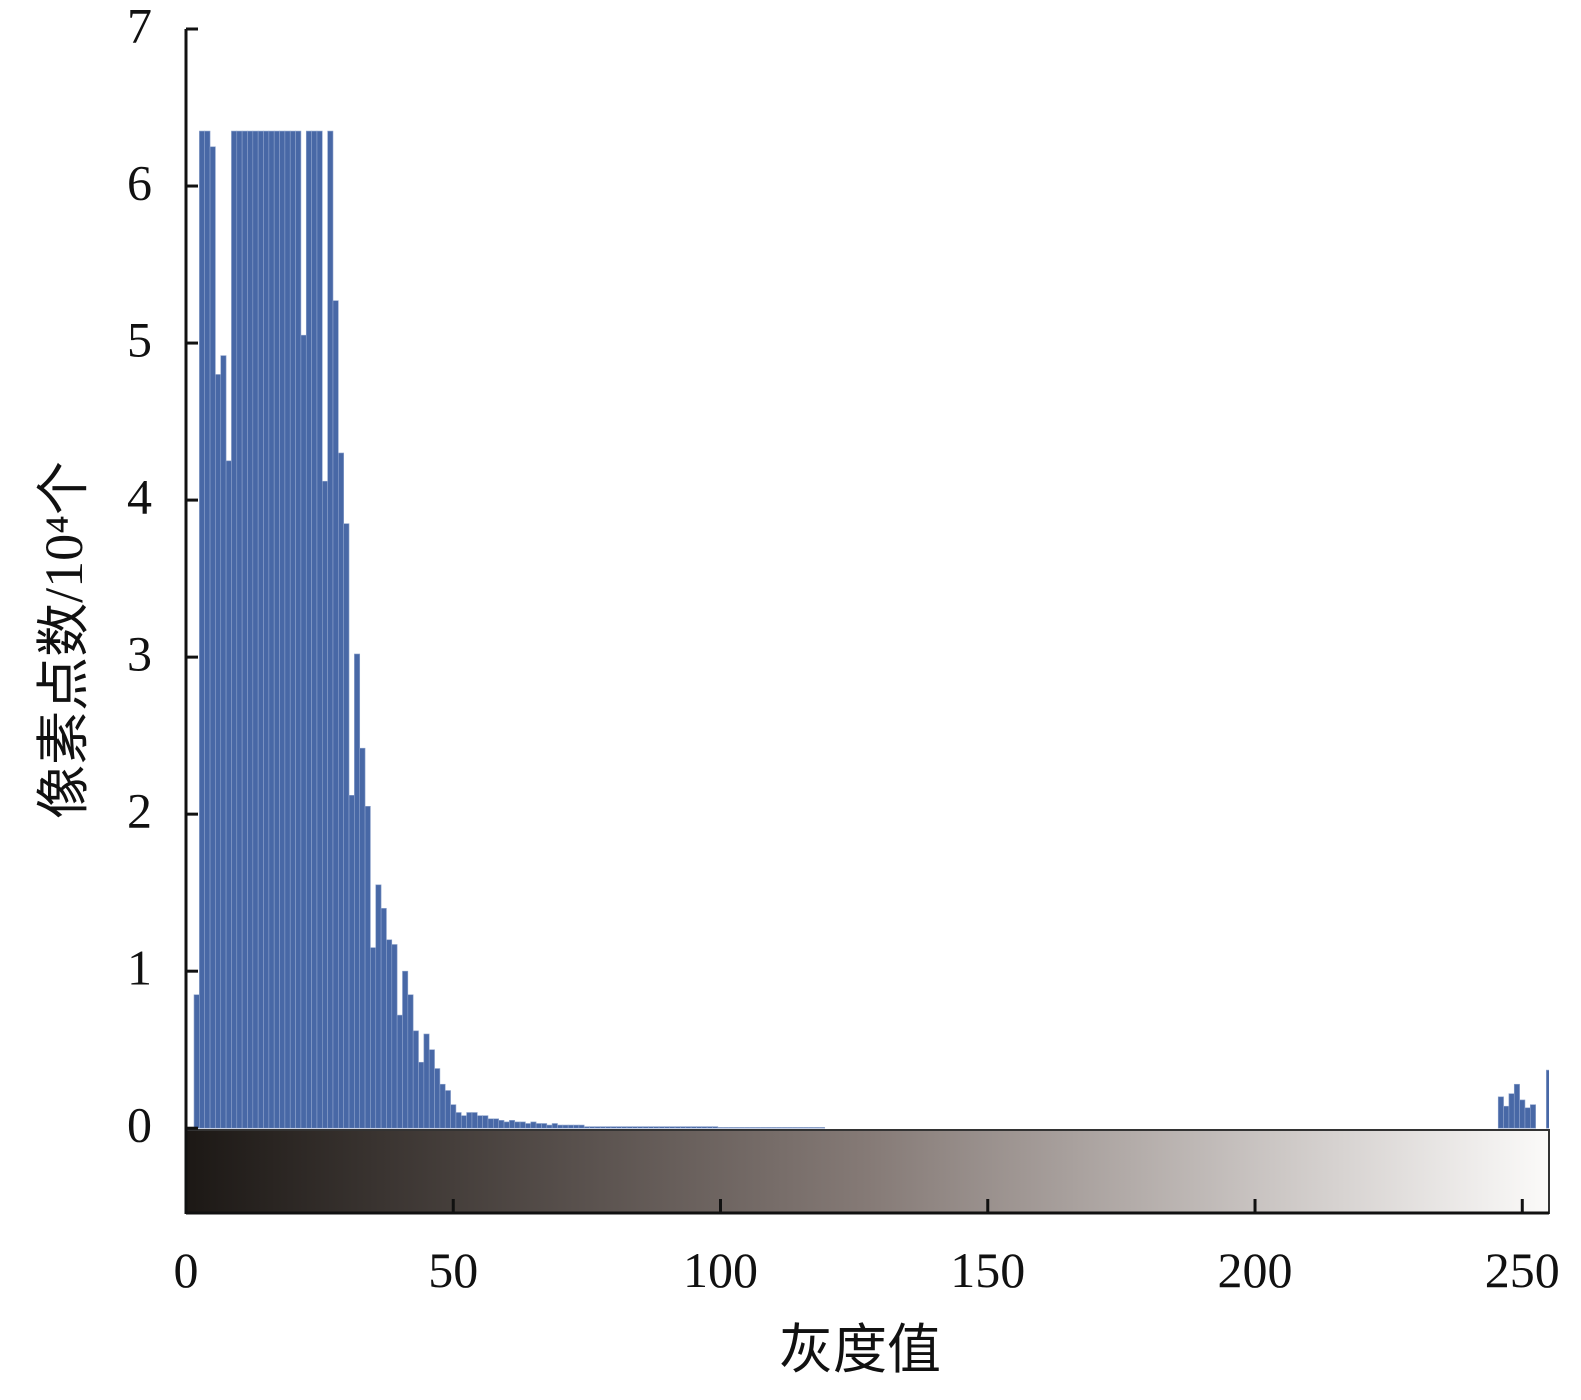 The width and height of the screenshot is (1581, 1400). Describe the element at coordinates (139, 497) in the screenshot. I see `y-tick-label: 4` at that location.